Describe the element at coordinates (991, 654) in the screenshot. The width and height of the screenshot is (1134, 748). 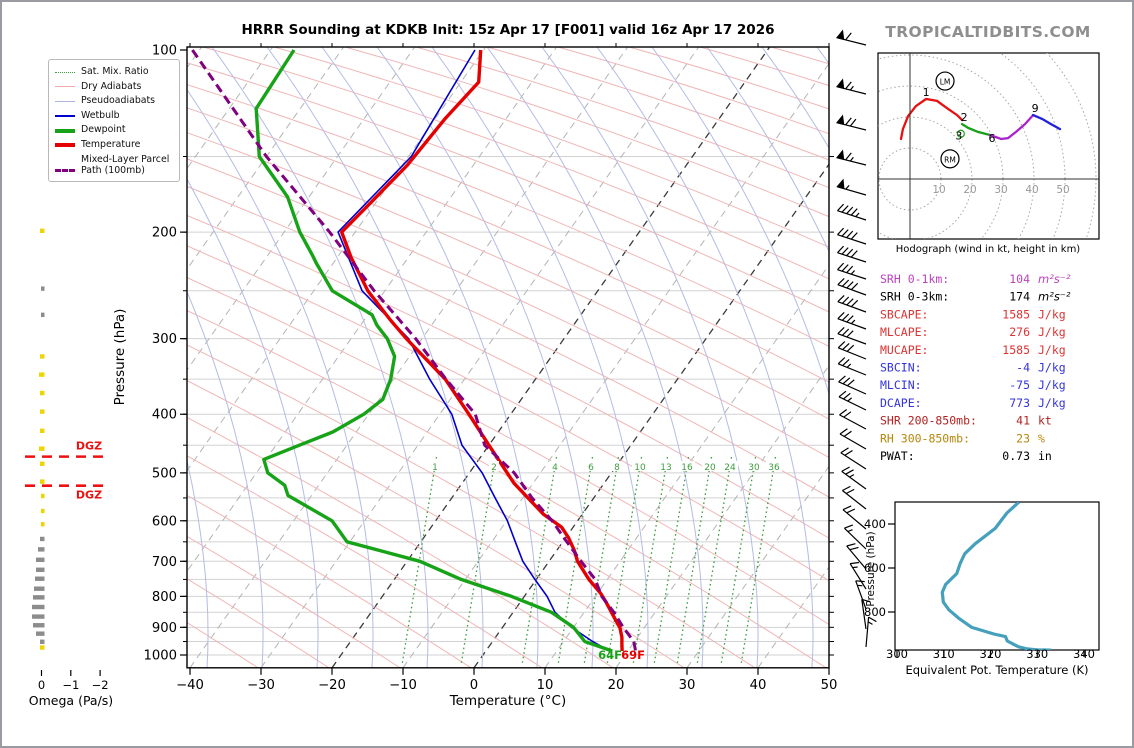
I see `thetae-x-tick-label: 320` at that location.